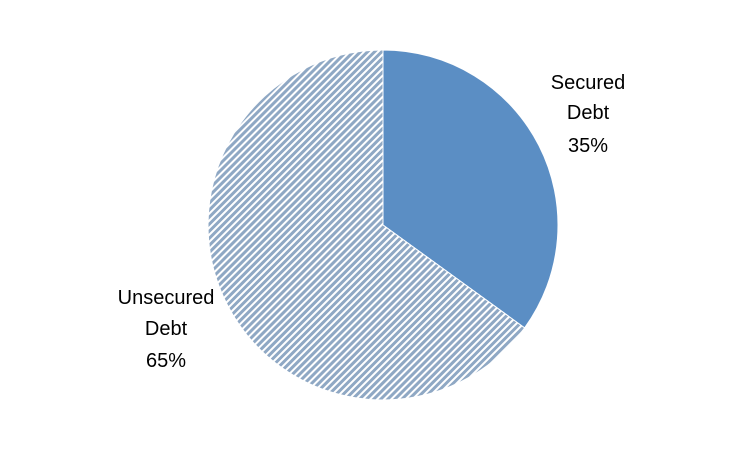 The image size is (750, 455). I want to click on pie-slice-secured-debt, so click(470, 189).